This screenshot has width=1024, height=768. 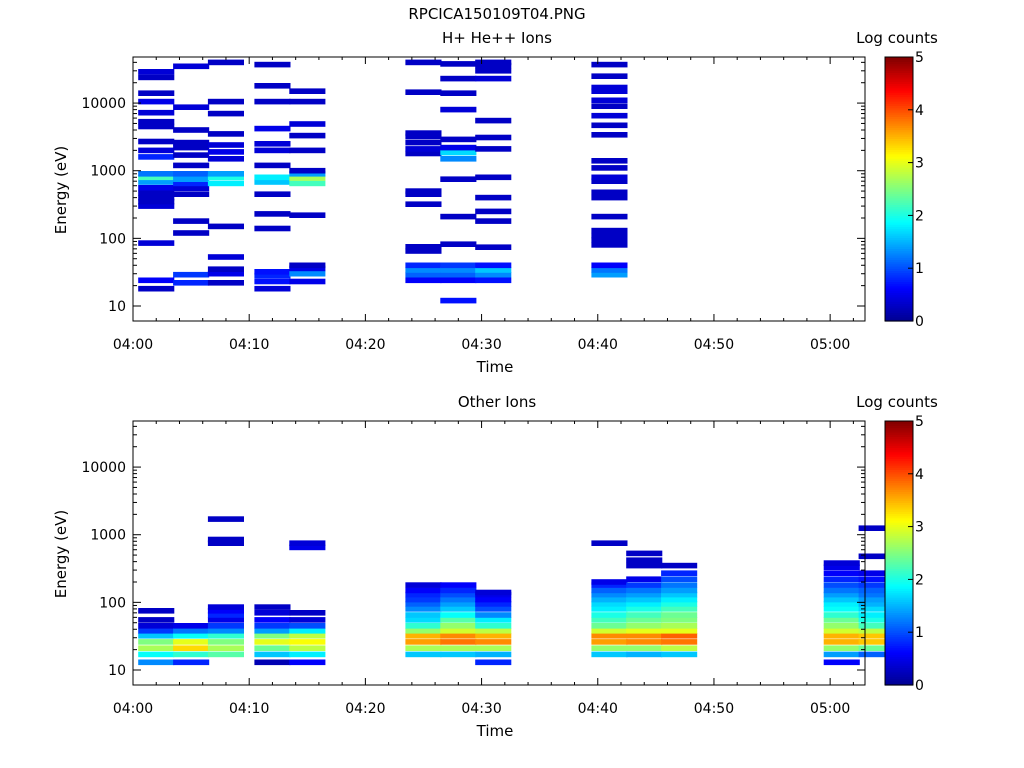 What do you see at coordinates (495, 367) in the screenshot?
I see `x-axis-label: Time` at bounding box center [495, 367].